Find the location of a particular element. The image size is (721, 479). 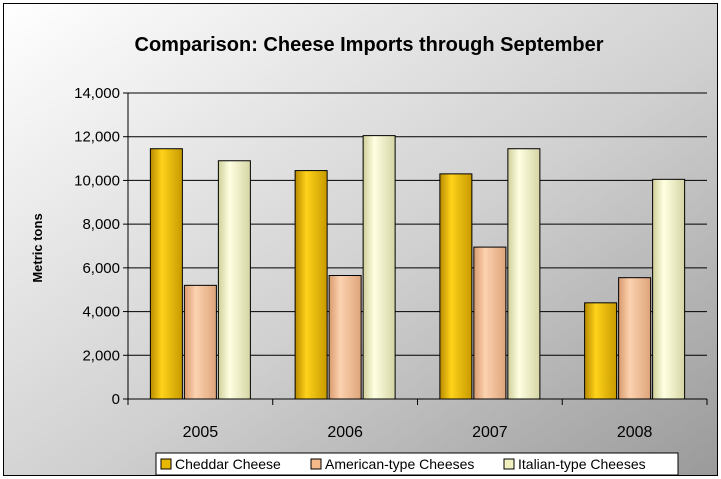

bar-cheddar-cheese-2006 is located at coordinates (311, 285).